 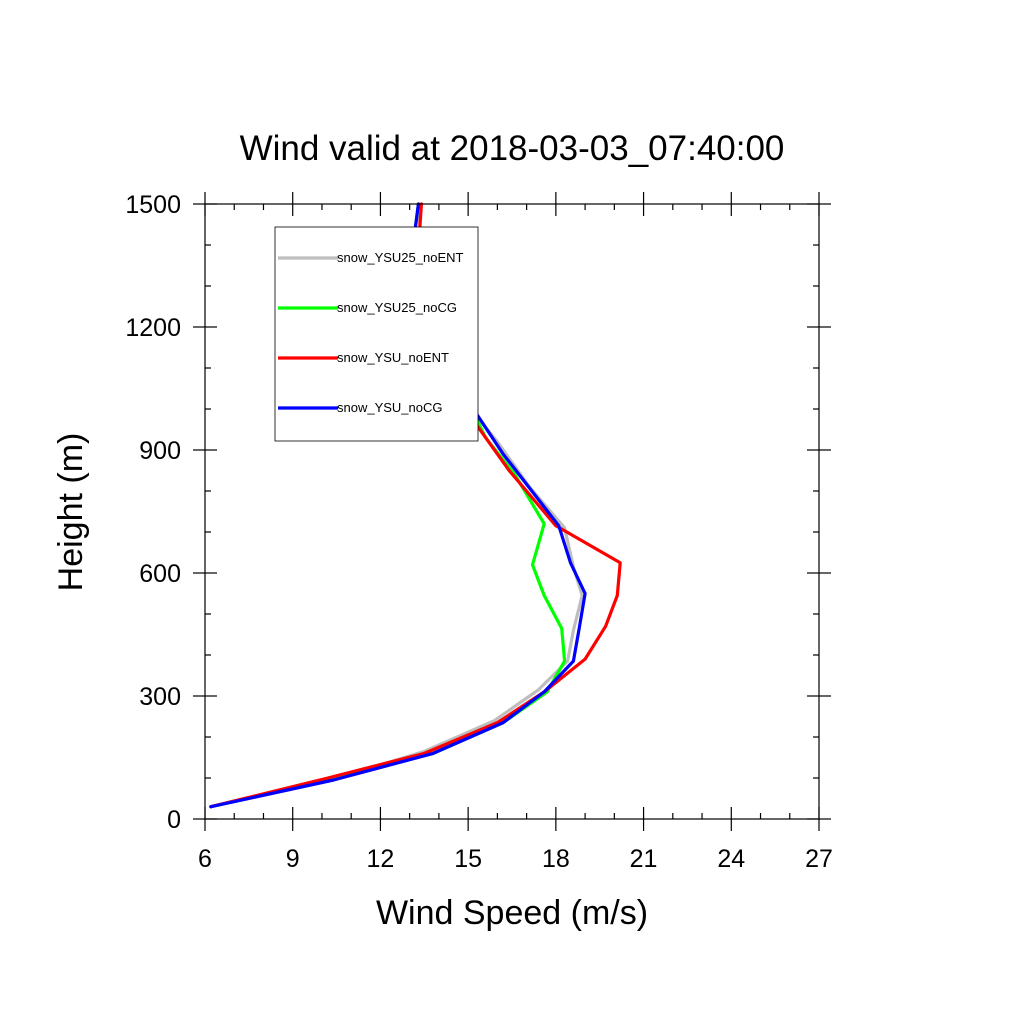 What do you see at coordinates (153, 328) in the screenshot?
I see `y-tick-label: 1200` at bounding box center [153, 328].